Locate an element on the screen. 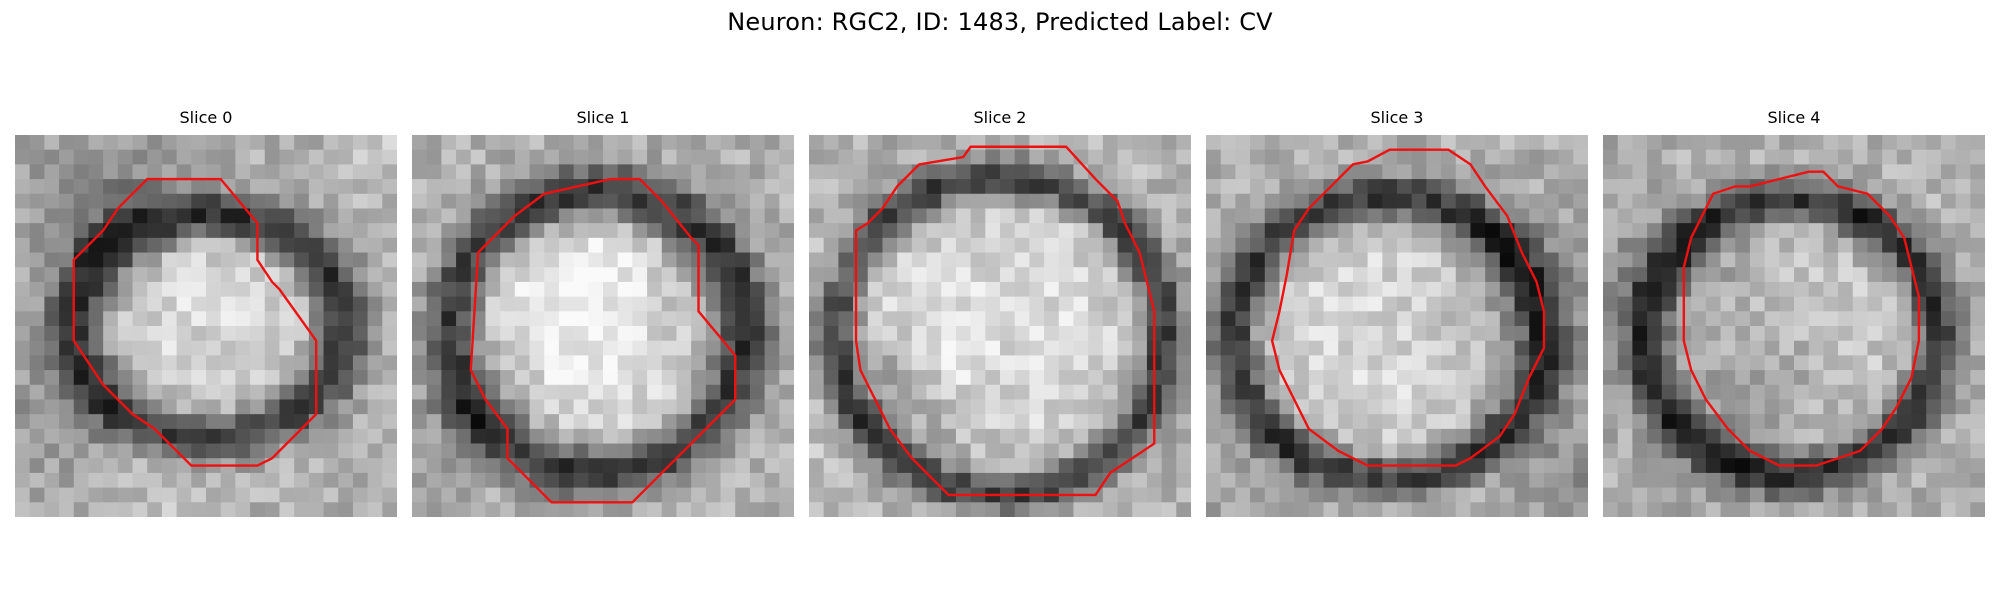 The width and height of the screenshot is (2000, 600). slice-title-1: Slice 1 is located at coordinates (603, 117).